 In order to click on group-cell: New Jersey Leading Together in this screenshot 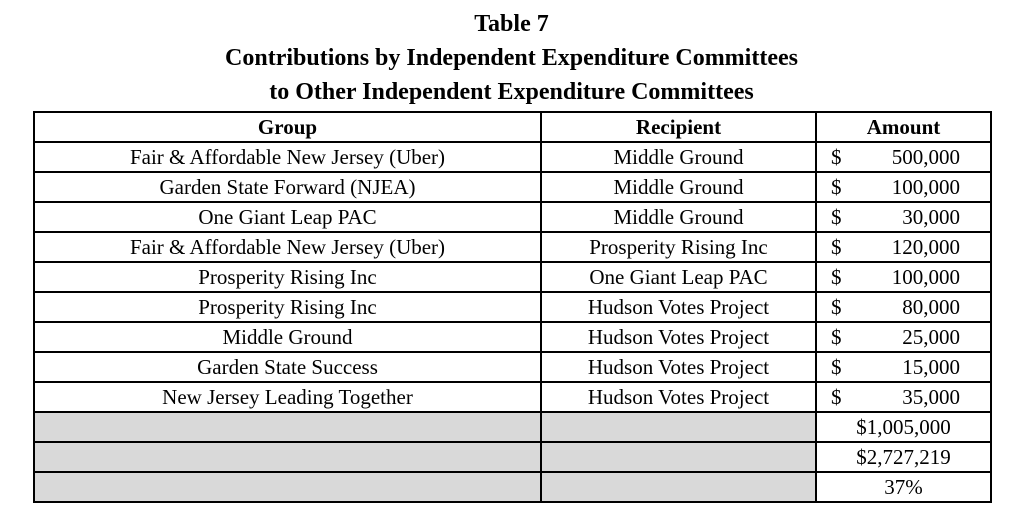, I will do `click(287, 397)`.